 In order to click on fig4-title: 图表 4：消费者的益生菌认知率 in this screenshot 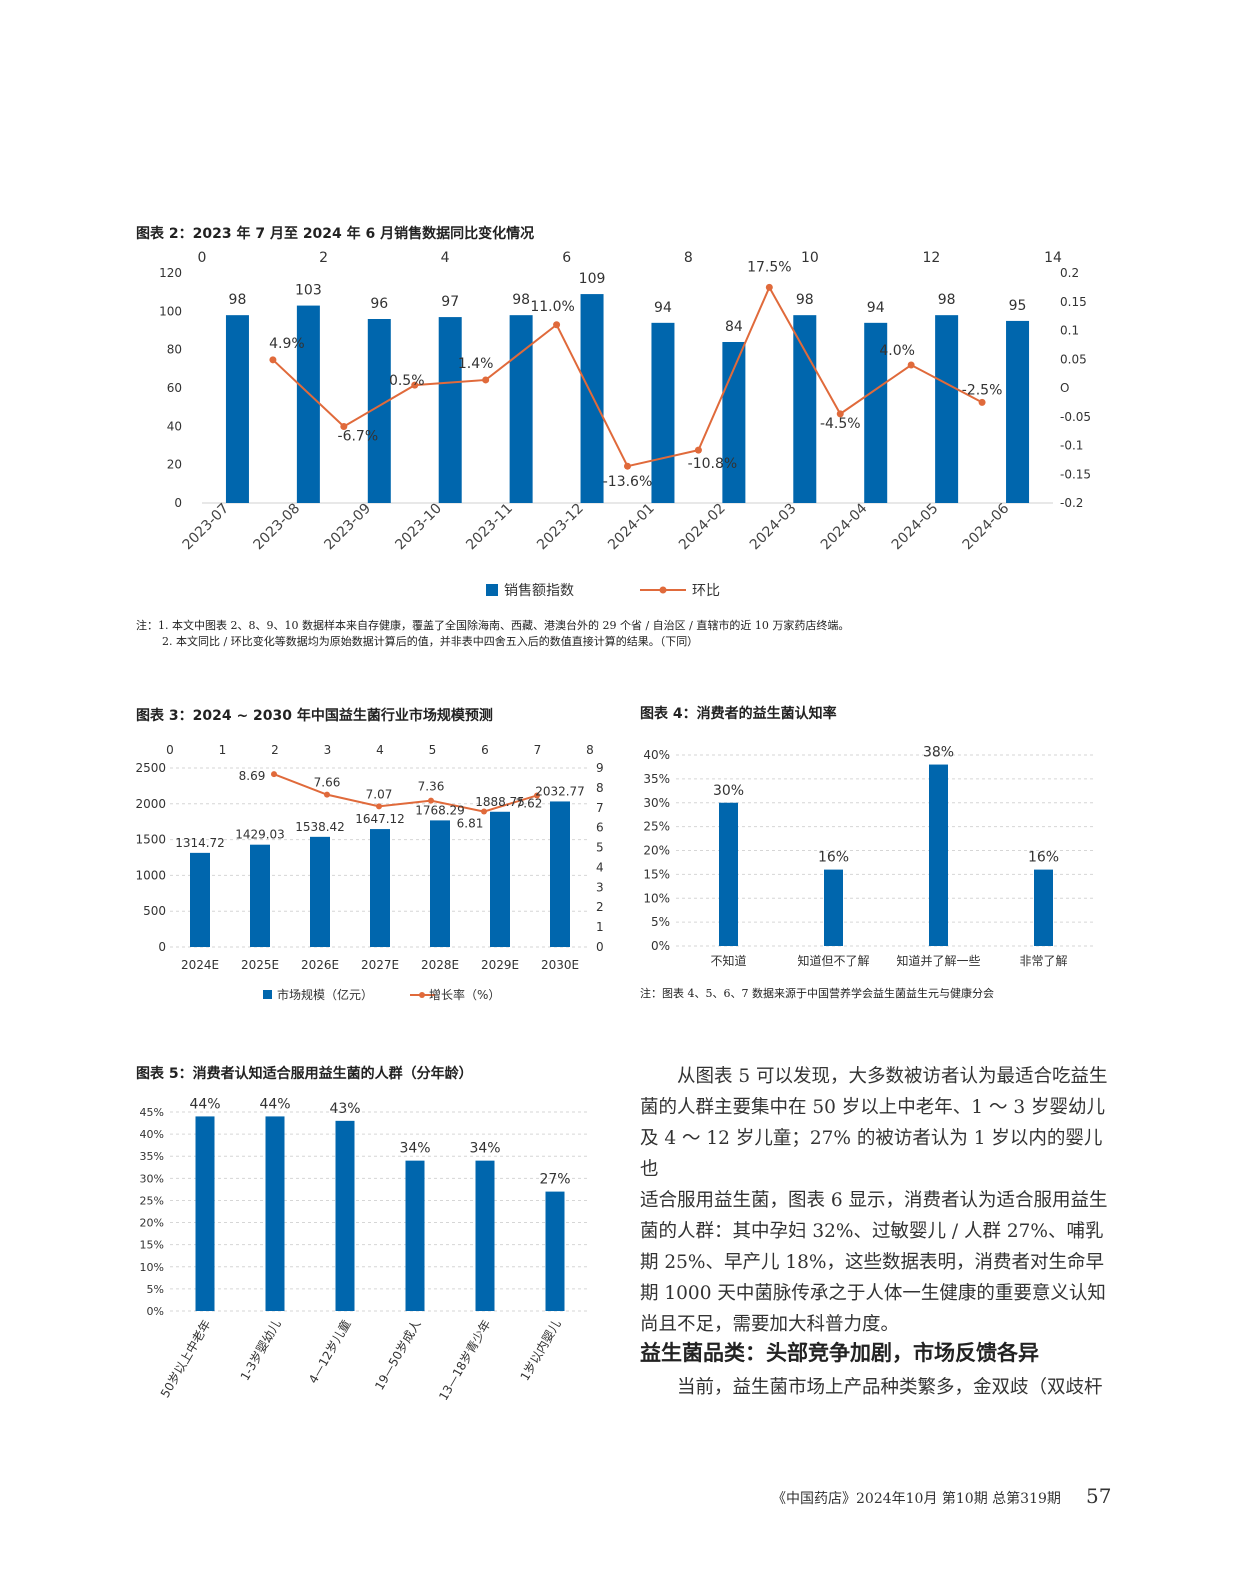, I will do `click(738, 714)`.